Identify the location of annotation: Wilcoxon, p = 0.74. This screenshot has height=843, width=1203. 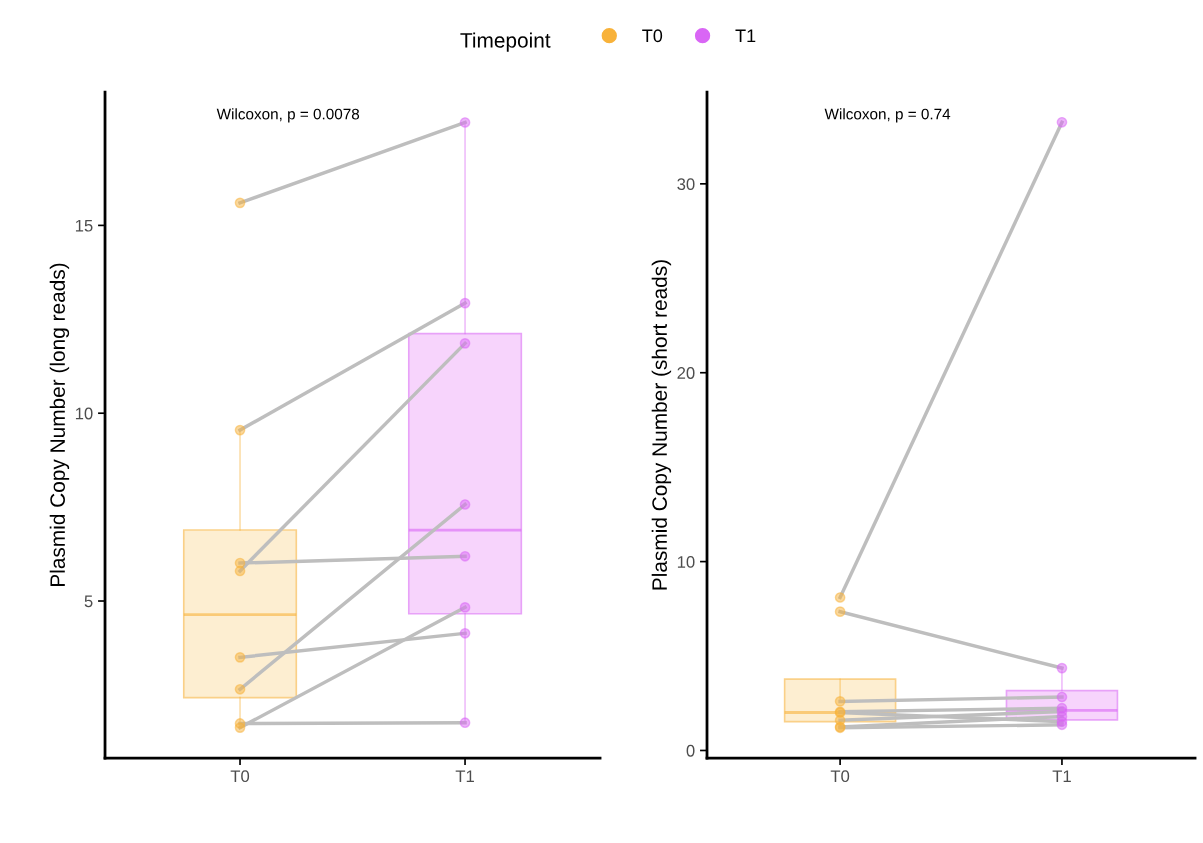
(887, 115).